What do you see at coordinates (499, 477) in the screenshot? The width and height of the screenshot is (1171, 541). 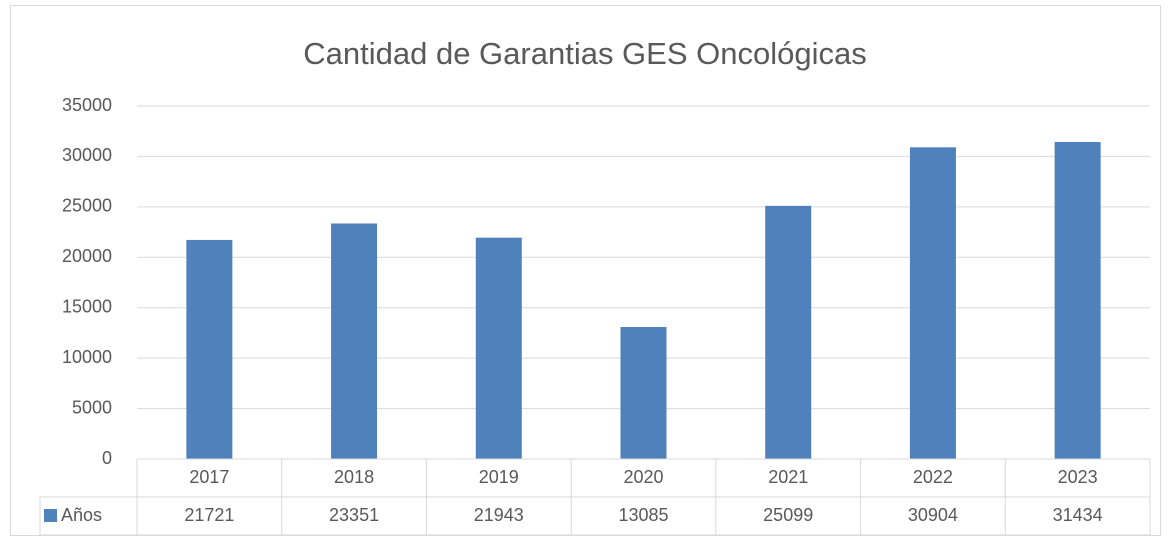 I see `x-tick-label: 2019` at bounding box center [499, 477].